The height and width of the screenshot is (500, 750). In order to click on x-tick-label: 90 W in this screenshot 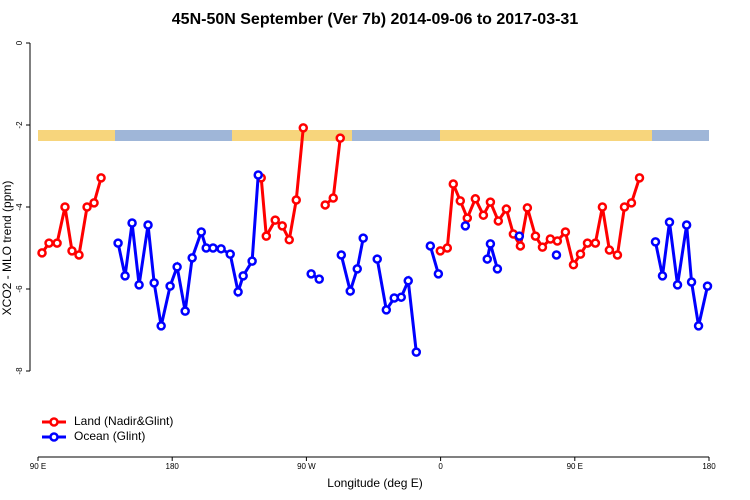, I will do `click(306, 466)`.